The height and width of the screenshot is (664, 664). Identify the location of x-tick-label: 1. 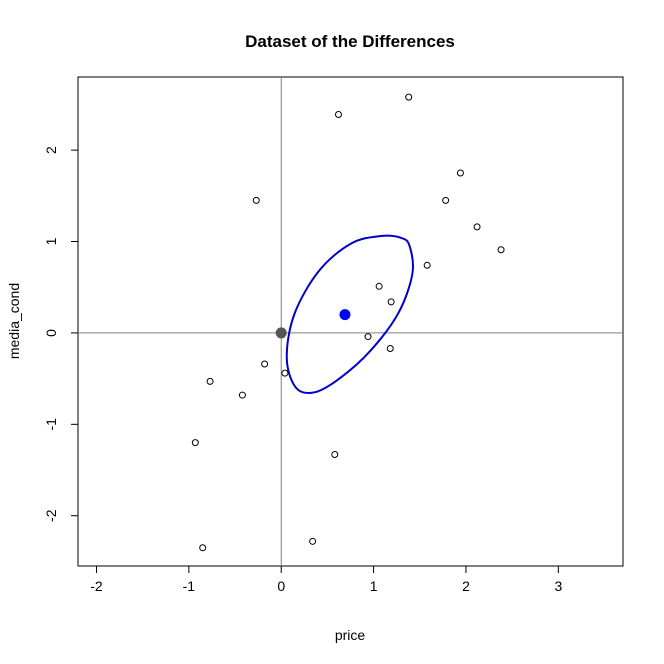
(374, 586).